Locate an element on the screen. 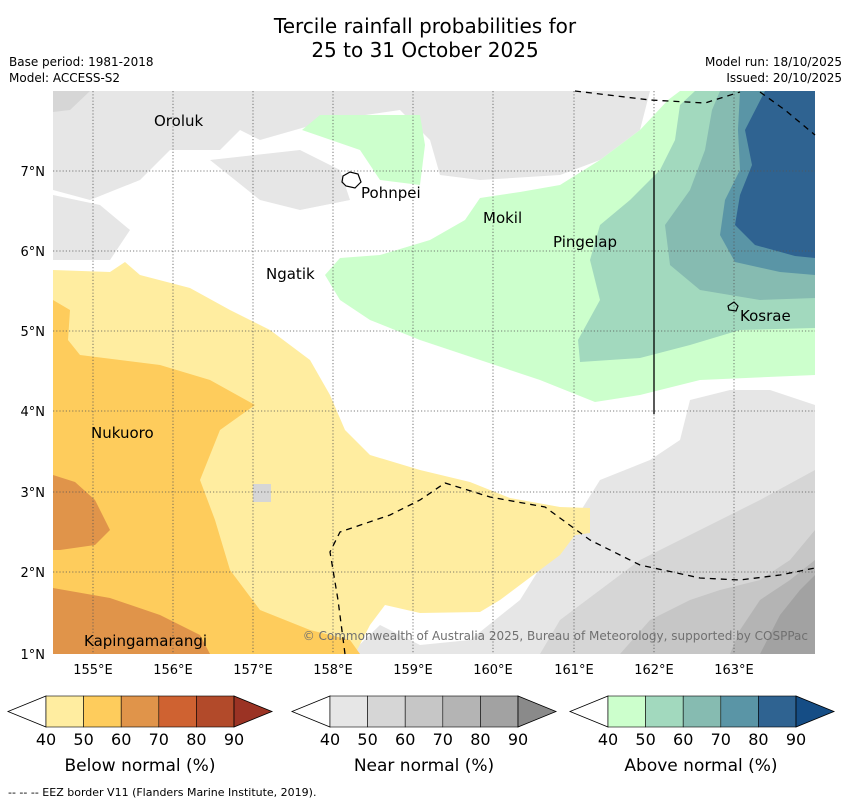  model-name: Model: ACCESS-S2 is located at coordinates (65, 78).